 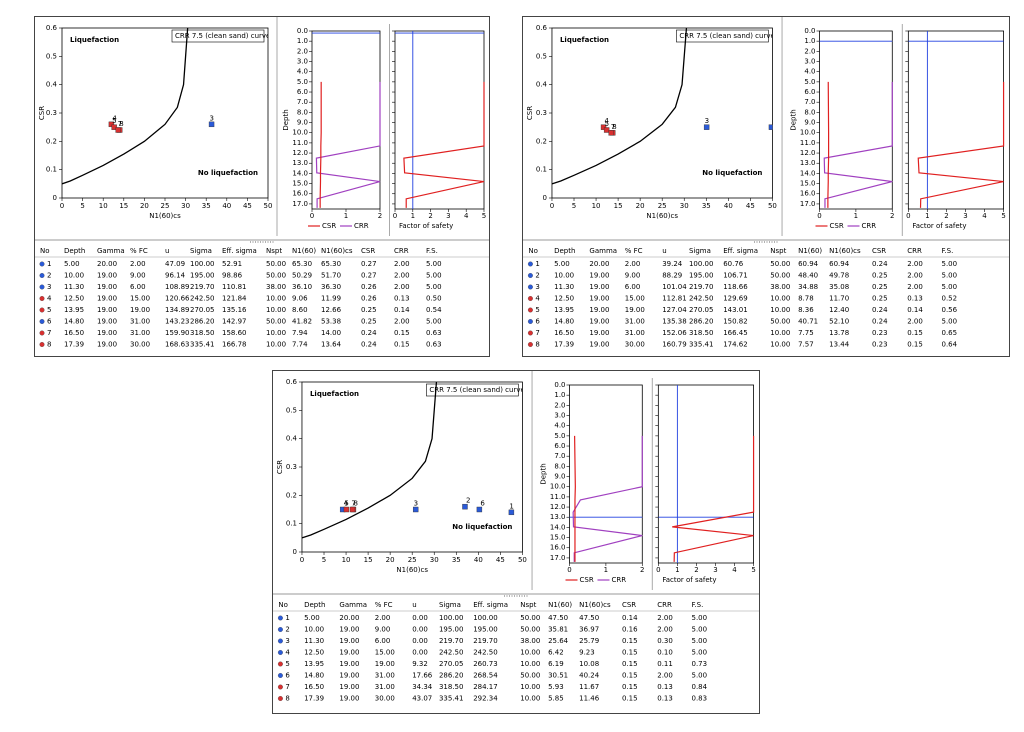 I want to click on table-cell: 47.09, so click(x=175, y=264).